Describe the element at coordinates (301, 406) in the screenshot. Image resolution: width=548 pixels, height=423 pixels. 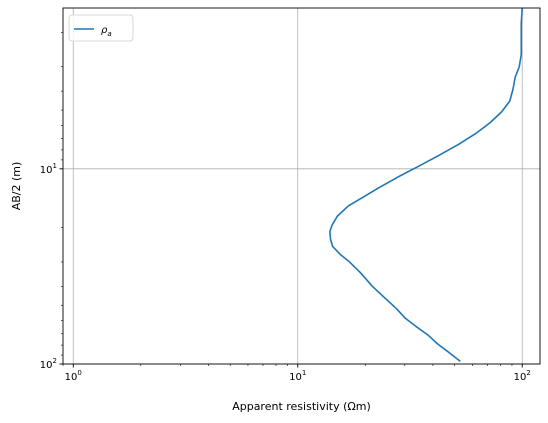
I see `x-axis-label: Apparent resistivity (Ωm)` at that location.